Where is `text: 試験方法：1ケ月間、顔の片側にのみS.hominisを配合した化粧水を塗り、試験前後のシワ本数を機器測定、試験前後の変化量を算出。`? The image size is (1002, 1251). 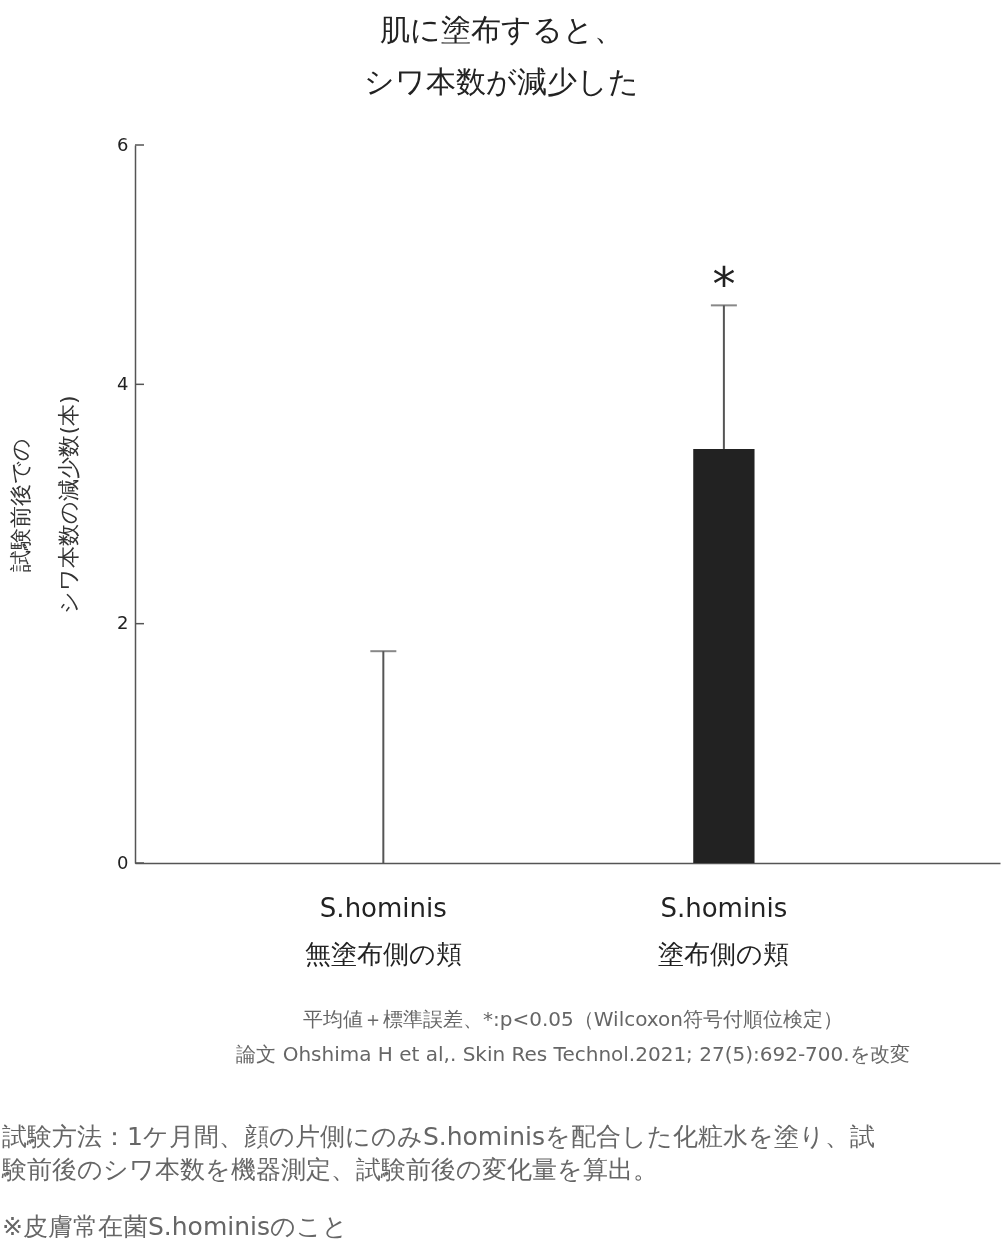
text: 試験方法：1ケ月間、顔の片側にのみS.hominisを配合した化粧水を塗り、試験前後のシワ本数を機器測定、試験前後の変化量を算出。 is located at coordinates (438, 1153).